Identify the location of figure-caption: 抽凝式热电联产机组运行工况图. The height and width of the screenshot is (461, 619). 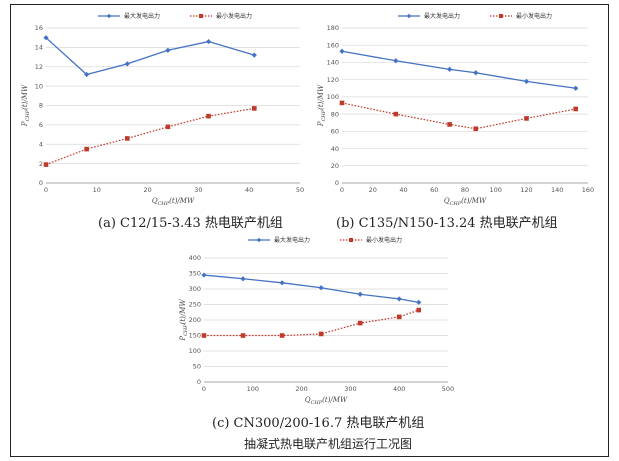
(328, 444).